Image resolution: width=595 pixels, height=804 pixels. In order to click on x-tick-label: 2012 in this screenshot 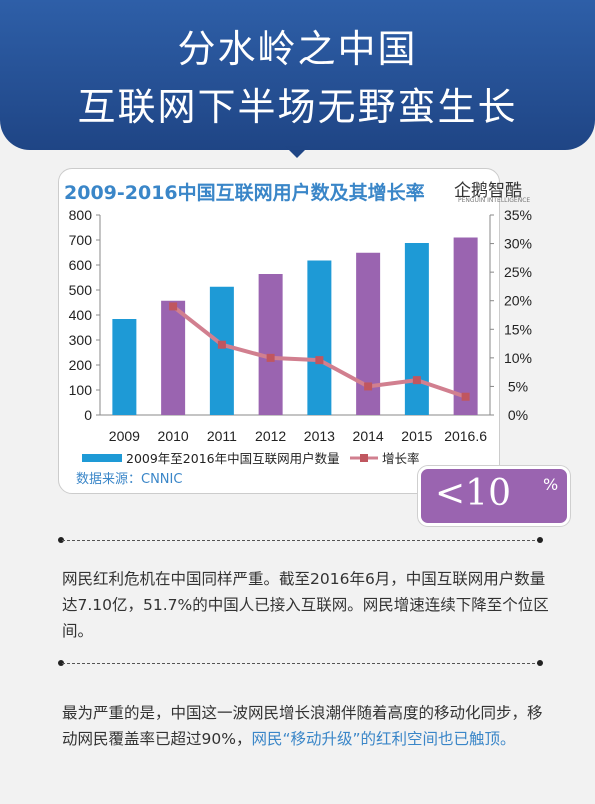, I will do `click(270, 436)`.